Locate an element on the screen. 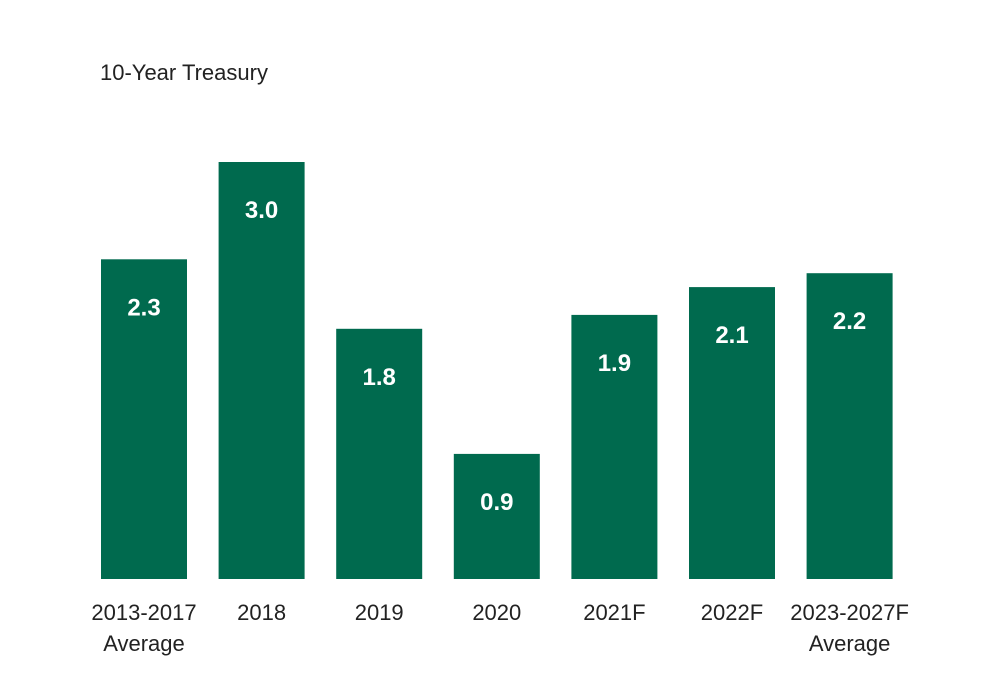 Image resolution: width=1000 pixels, height=694 pixels. x-tick-label-3: 2020 is located at coordinates (496, 612).